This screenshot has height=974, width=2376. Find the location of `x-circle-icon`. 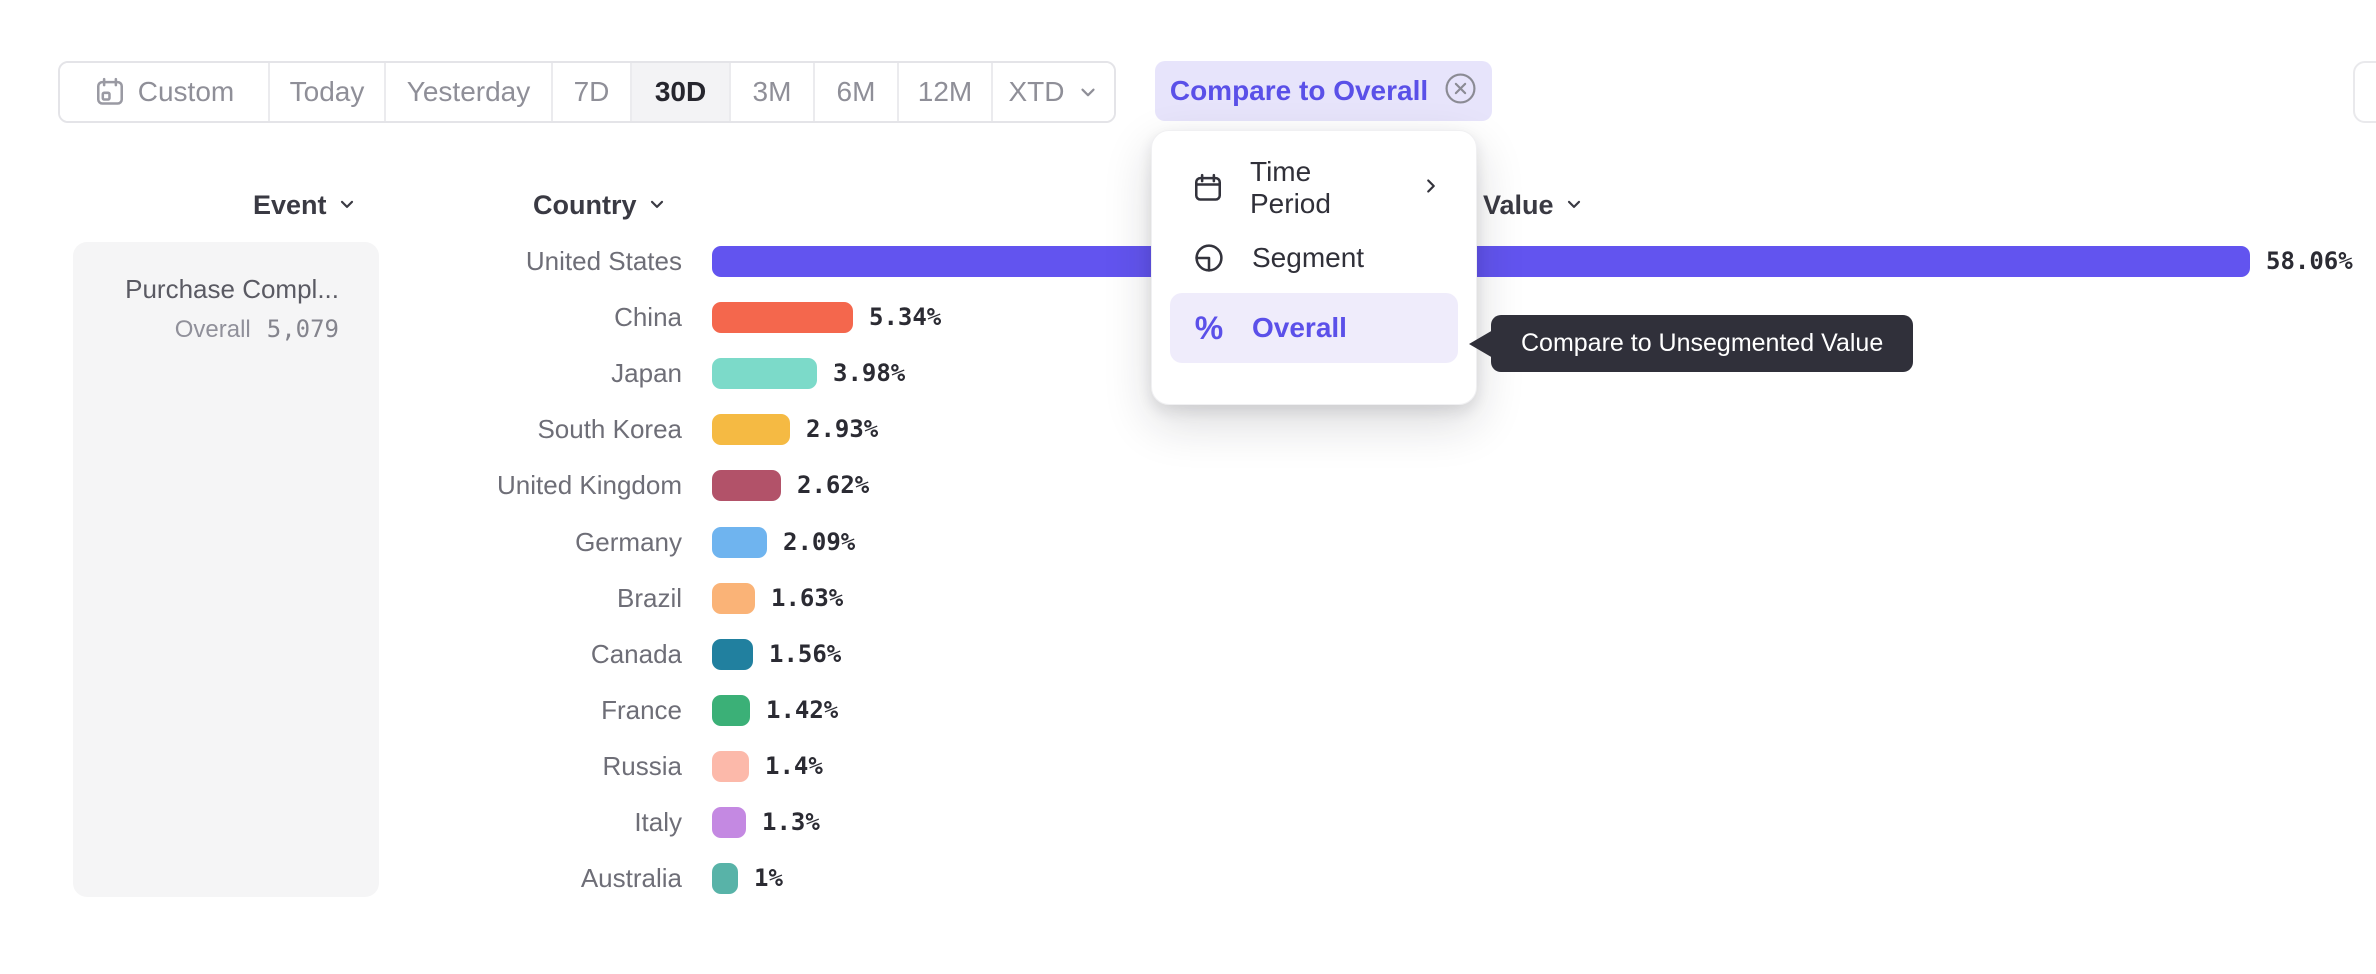

x-circle-icon is located at coordinates (1460, 91).